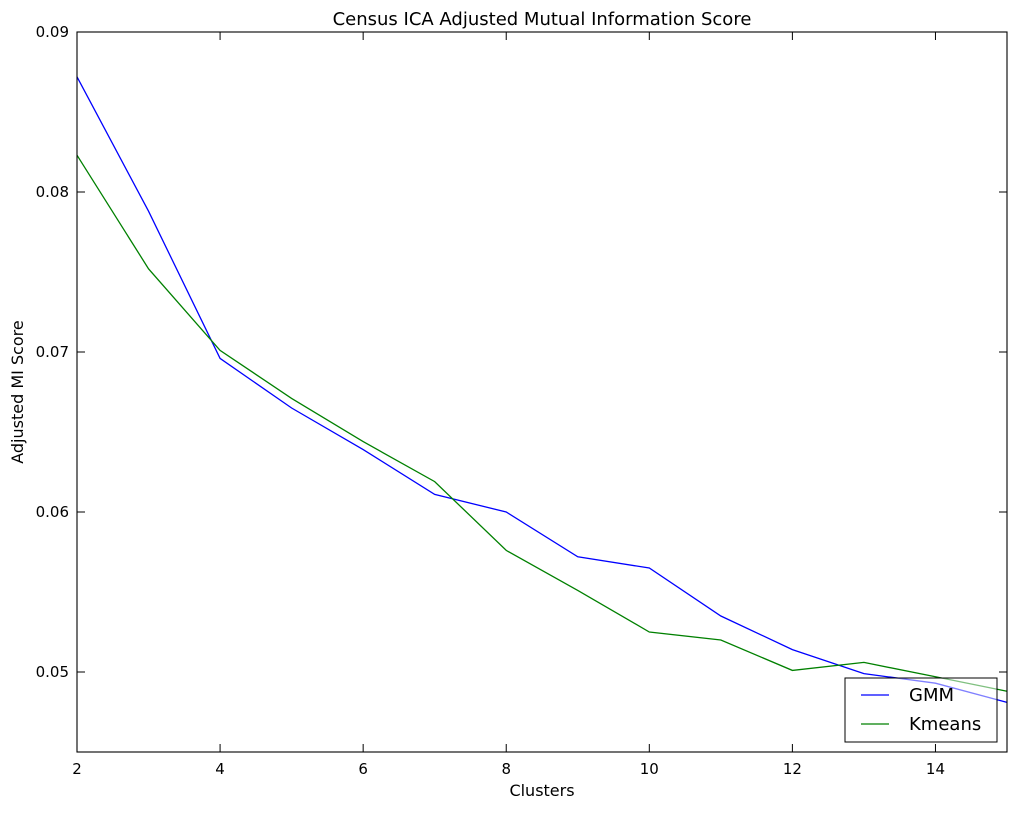 This screenshot has width=1017, height=814. Describe the element at coordinates (17, 392) in the screenshot. I see `y-axis-label: Adjusted MI Score` at that location.